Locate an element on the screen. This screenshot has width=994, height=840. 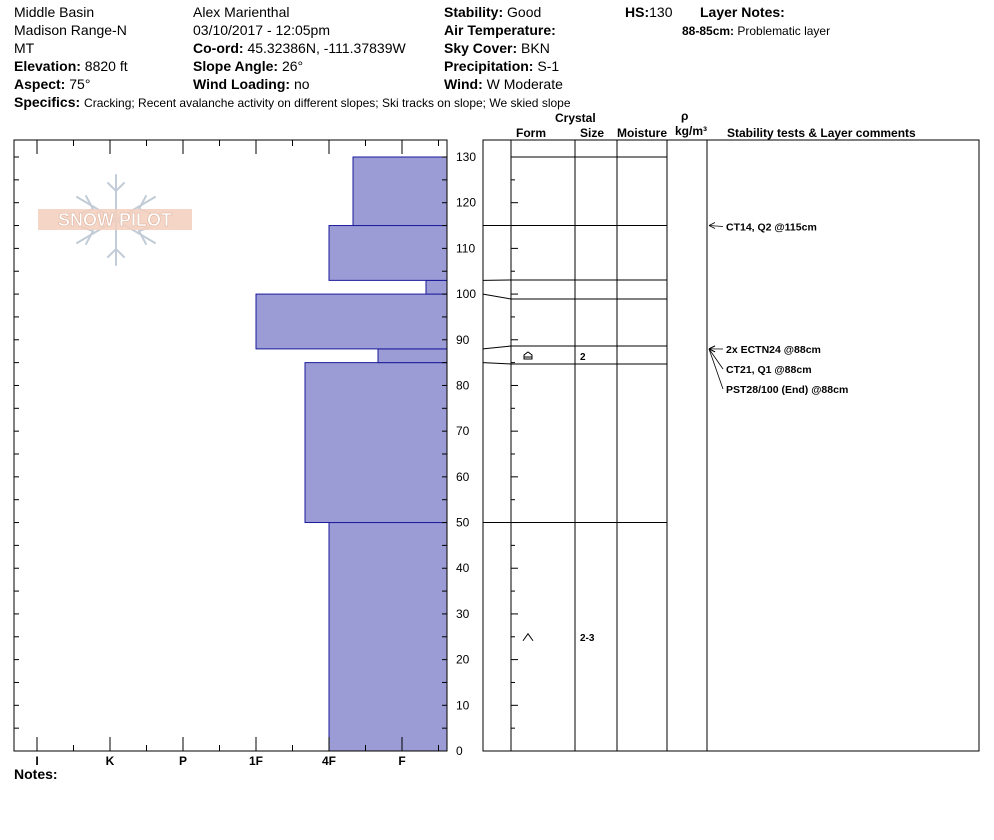
faceted-crystals-icon is located at coordinates (528, 355).